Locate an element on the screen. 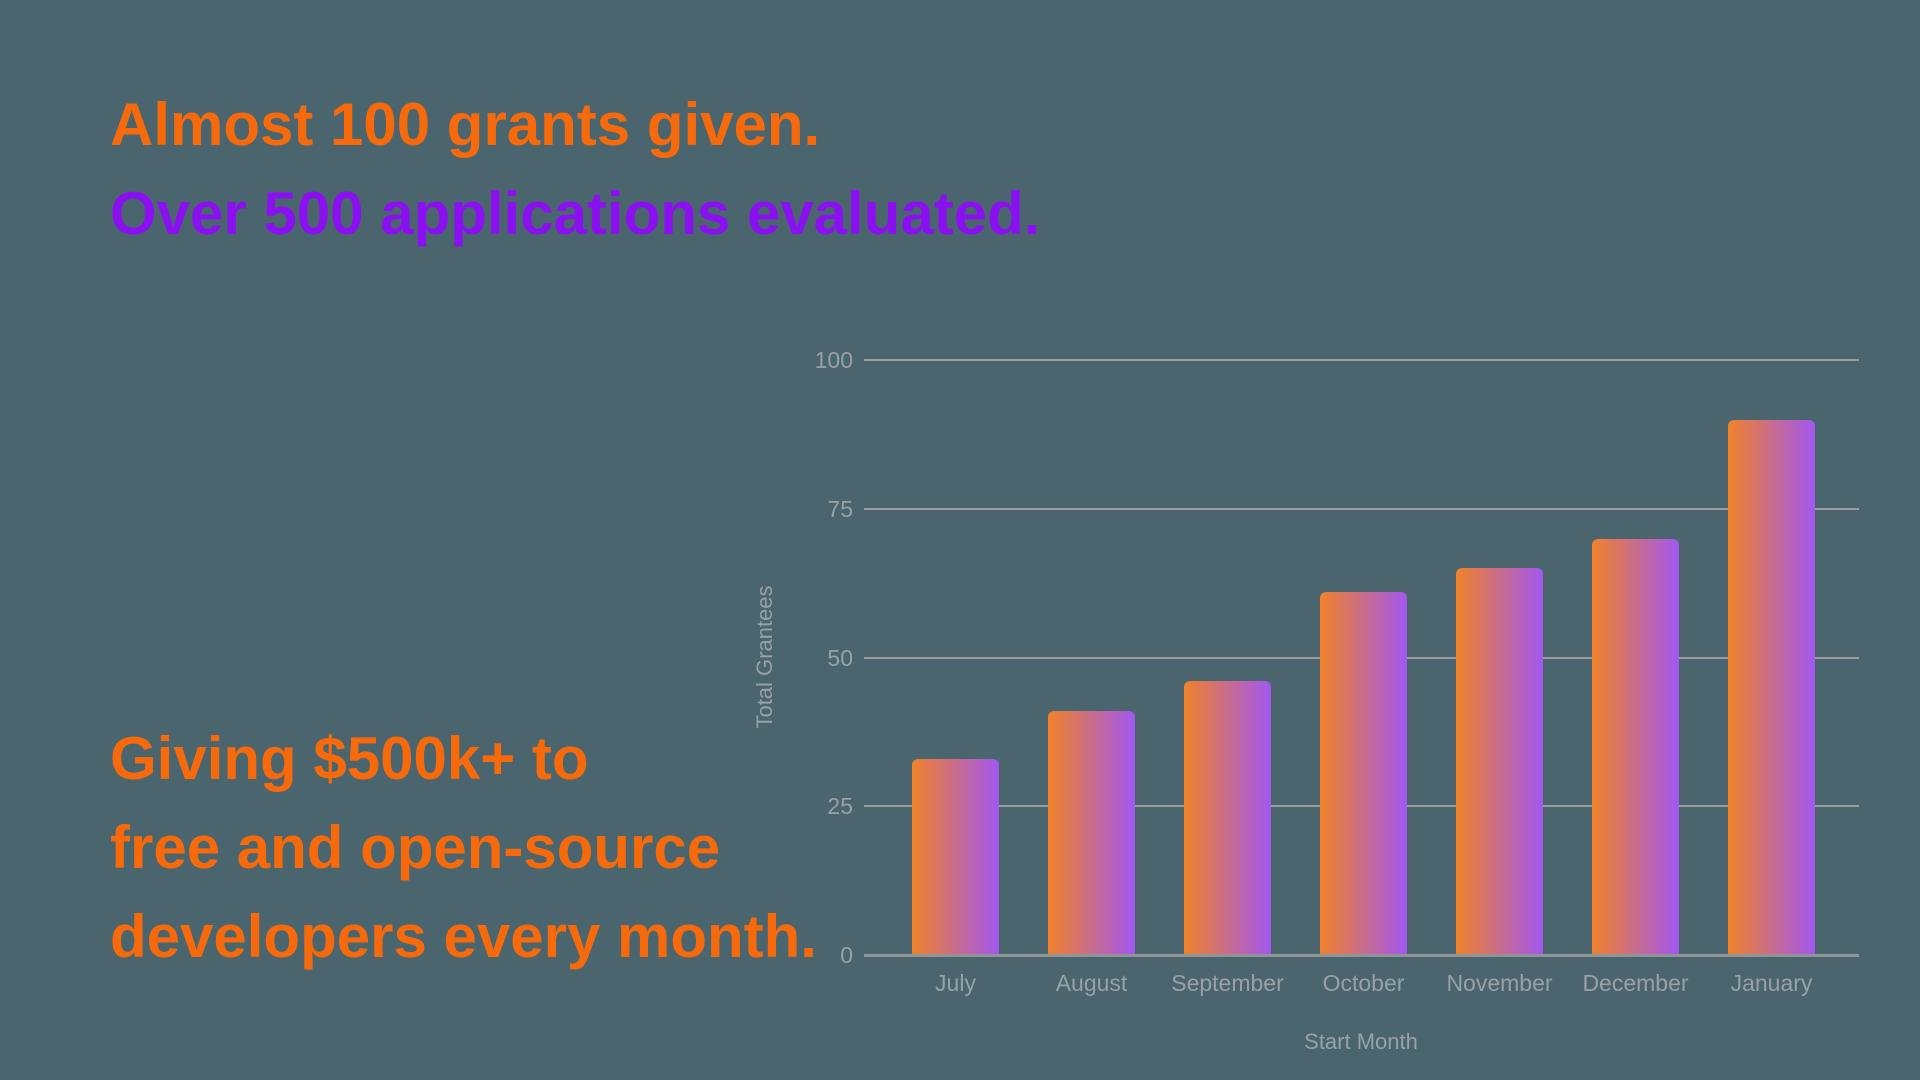  bar-august is located at coordinates (1091, 833).